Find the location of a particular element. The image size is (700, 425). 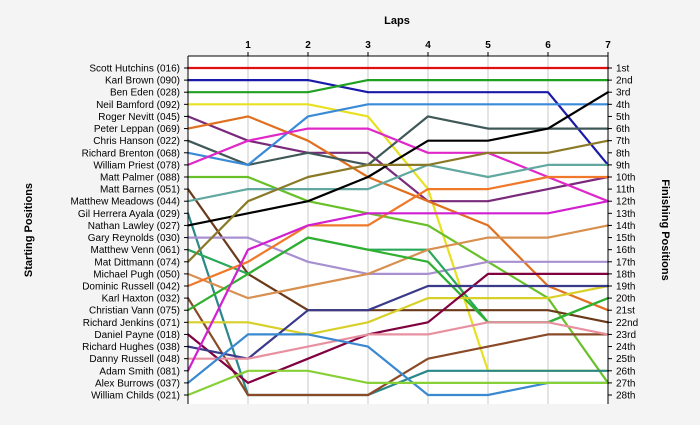

right-axis-title: Finishing Positions is located at coordinates (665, 229).